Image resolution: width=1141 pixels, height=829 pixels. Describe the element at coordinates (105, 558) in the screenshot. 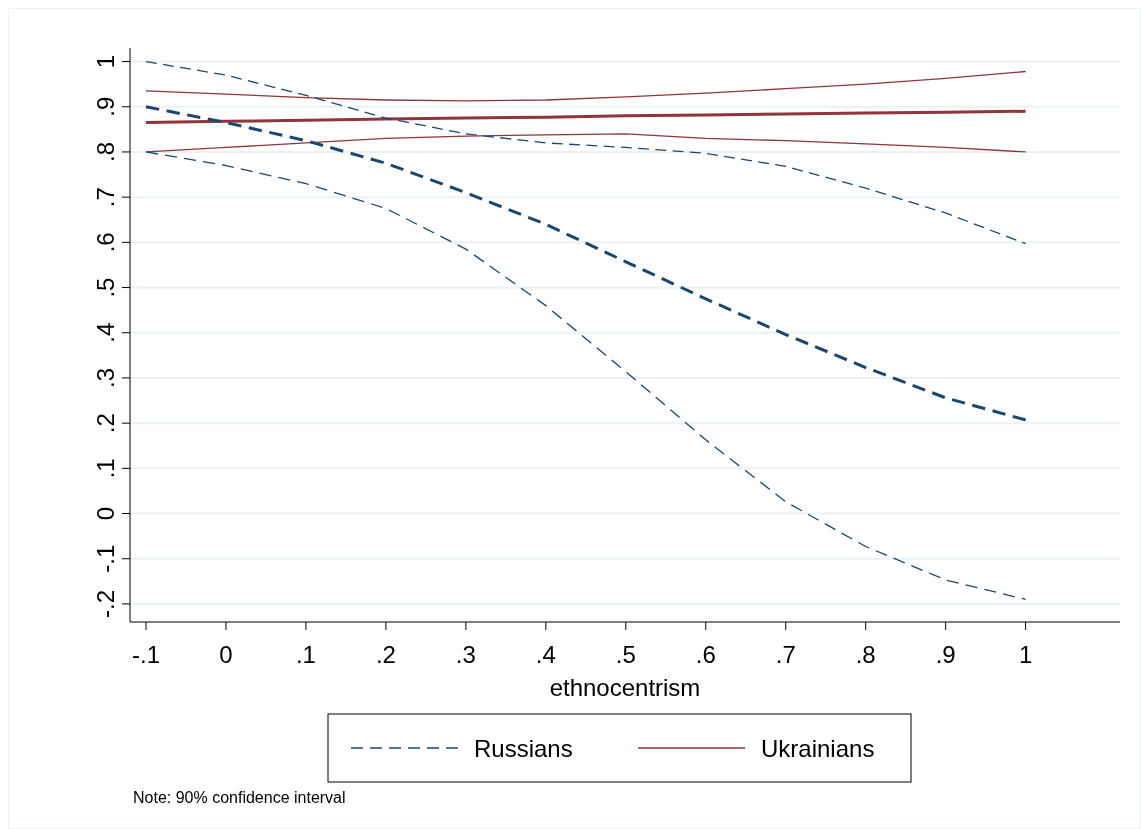

I see `y-tick-label: -.1` at that location.